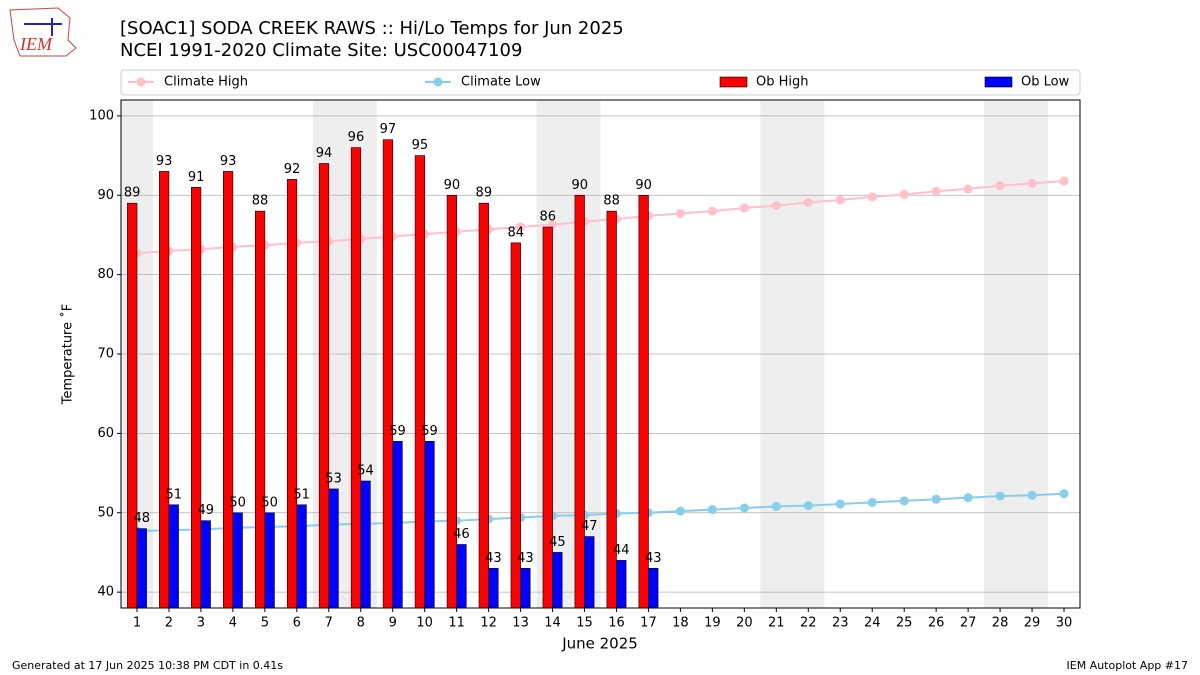  I want to click on data-label: 90, so click(643, 185).